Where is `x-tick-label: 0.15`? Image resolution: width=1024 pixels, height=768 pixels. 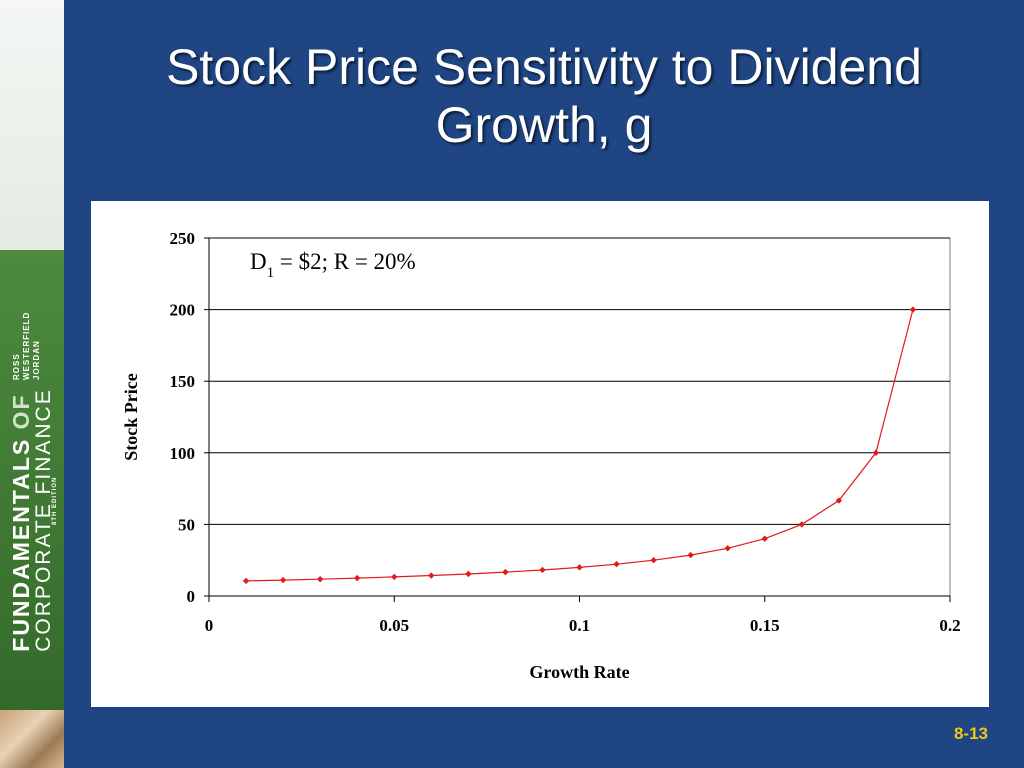
x-tick-label: 0.15 is located at coordinates (765, 625).